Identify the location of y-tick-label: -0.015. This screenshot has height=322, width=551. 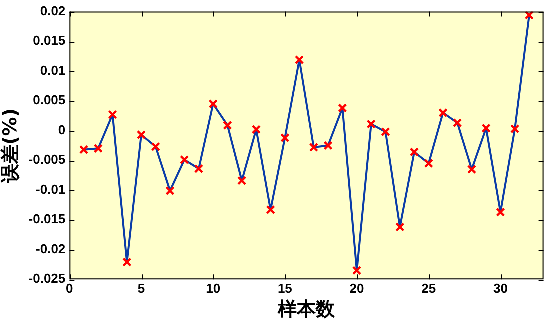
(47, 219).